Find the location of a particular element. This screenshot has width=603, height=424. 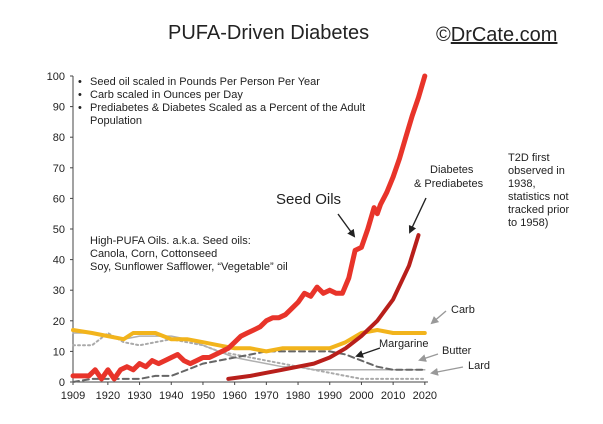

label-high-pufa-2: Canola, Corn, Cottonseed is located at coordinates (154, 254).